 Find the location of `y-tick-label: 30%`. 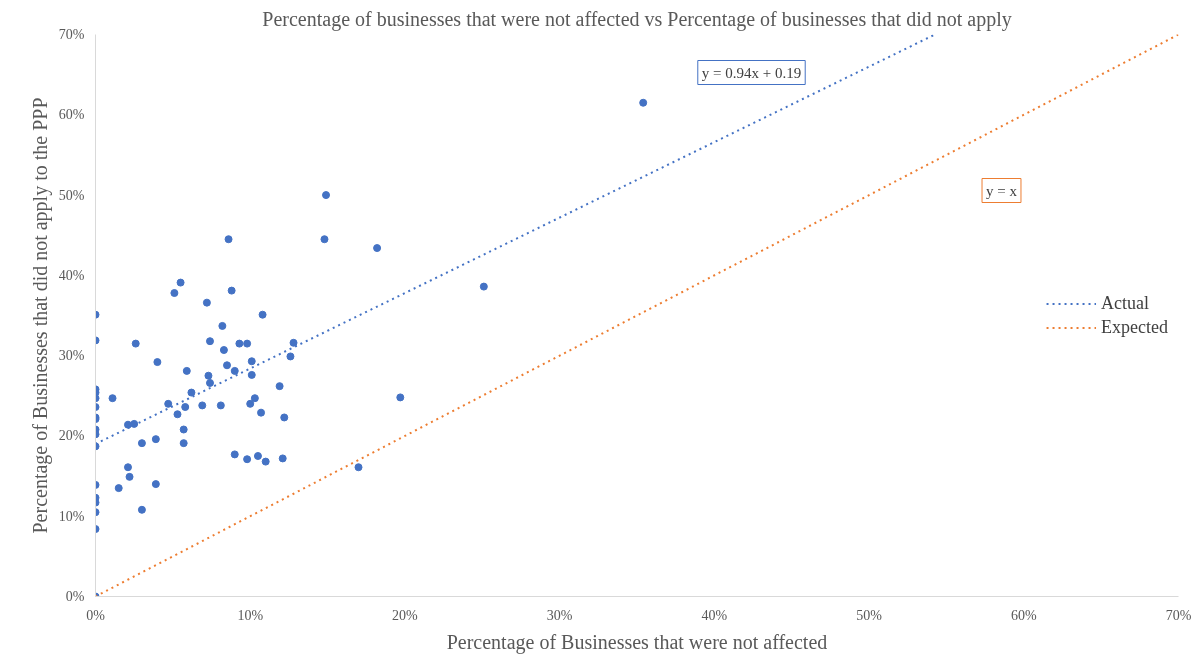

y-tick-label: 30% is located at coordinates (71, 356).